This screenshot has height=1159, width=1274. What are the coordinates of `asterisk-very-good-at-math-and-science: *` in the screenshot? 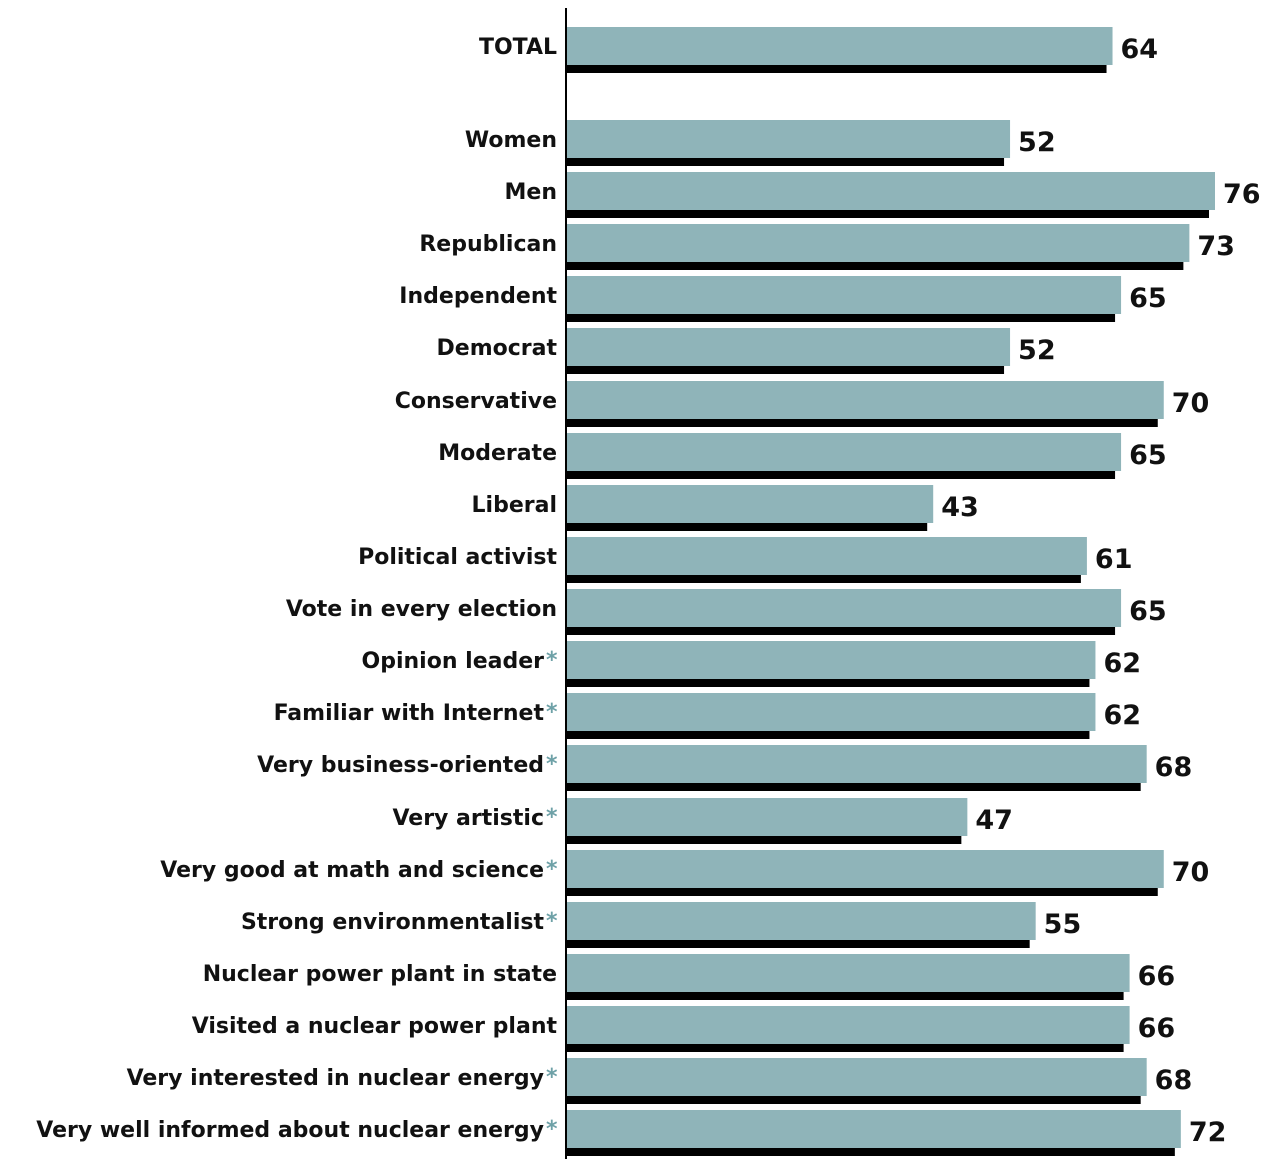 It's located at (552, 869).